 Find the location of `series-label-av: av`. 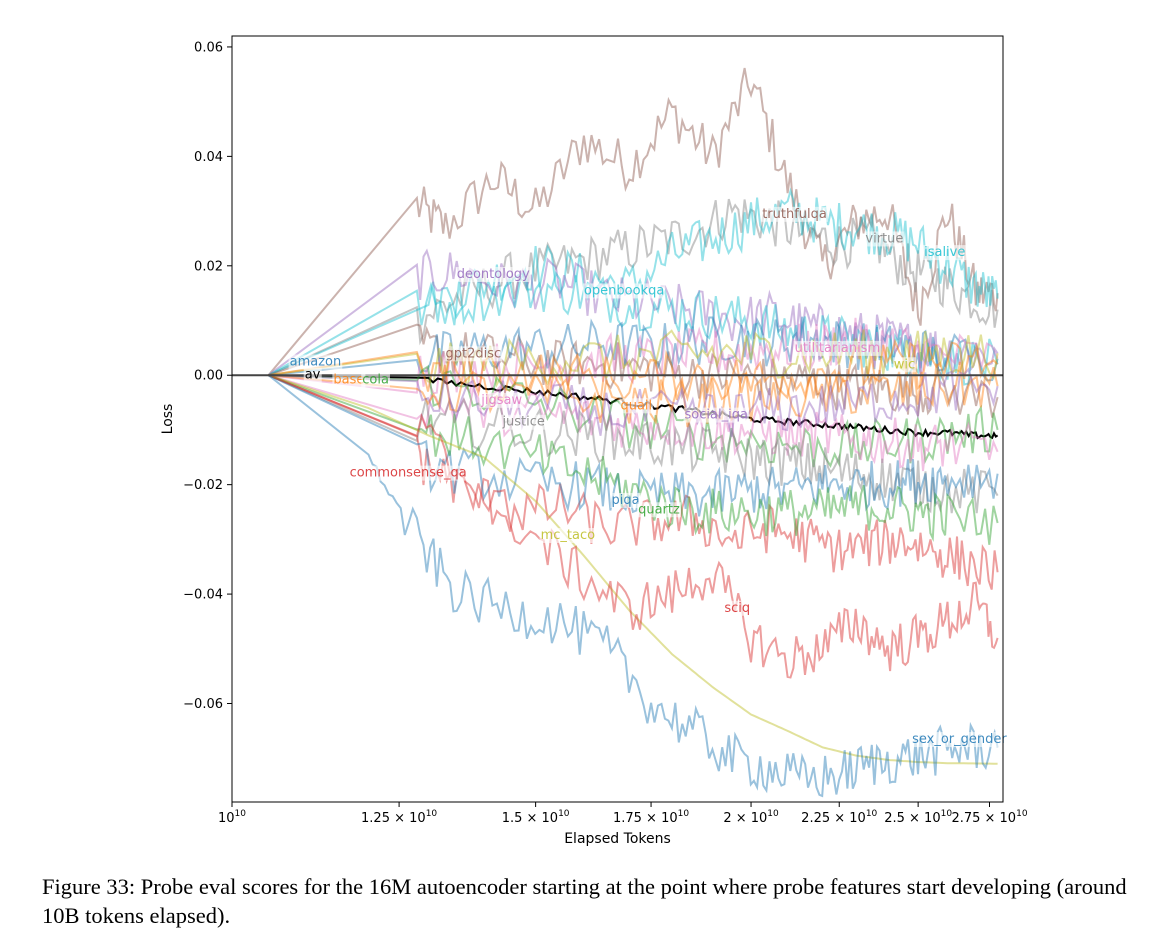

series-label-av: av is located at coordinates (313, 375).